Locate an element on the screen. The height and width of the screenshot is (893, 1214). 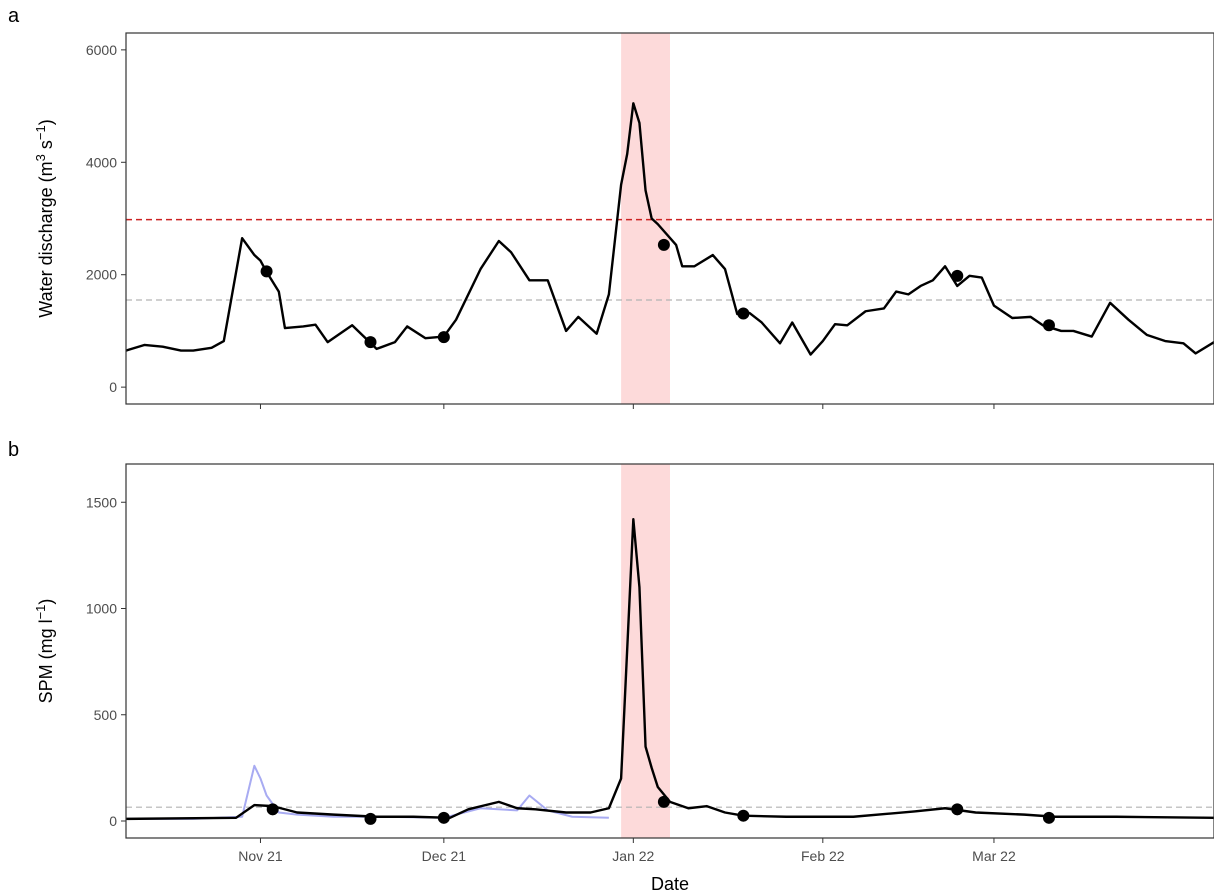
x-axis-title: Date is located at coordinates (670, 883).